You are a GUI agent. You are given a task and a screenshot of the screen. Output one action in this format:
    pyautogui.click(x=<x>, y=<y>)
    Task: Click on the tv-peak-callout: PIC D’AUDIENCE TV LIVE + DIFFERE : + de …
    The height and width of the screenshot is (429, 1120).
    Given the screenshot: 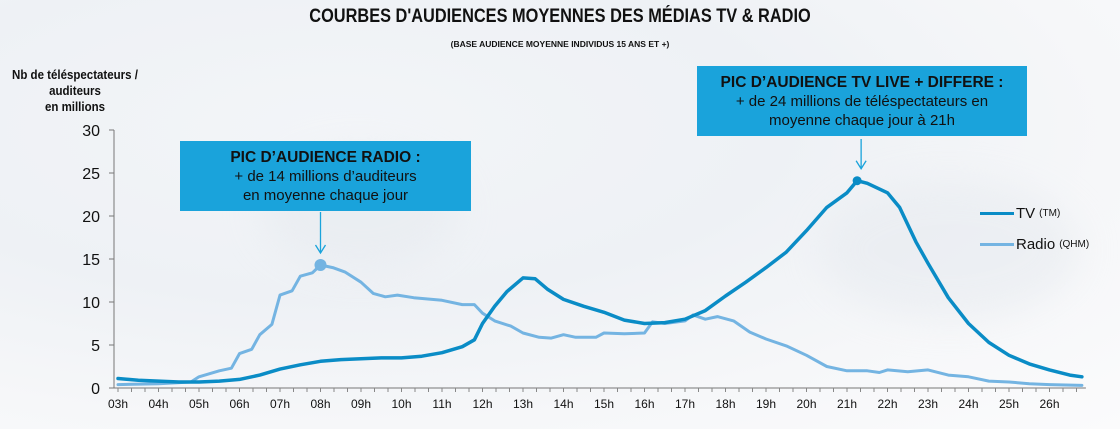 What is the action you would take?
    pyautogui.click(x=862, y=101)
    